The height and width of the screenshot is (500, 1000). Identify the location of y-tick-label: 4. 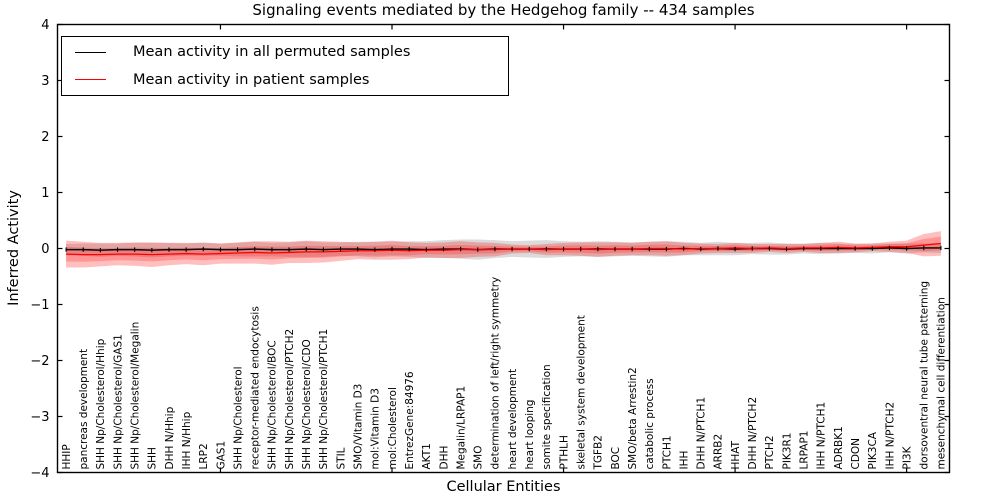
(45, 25).